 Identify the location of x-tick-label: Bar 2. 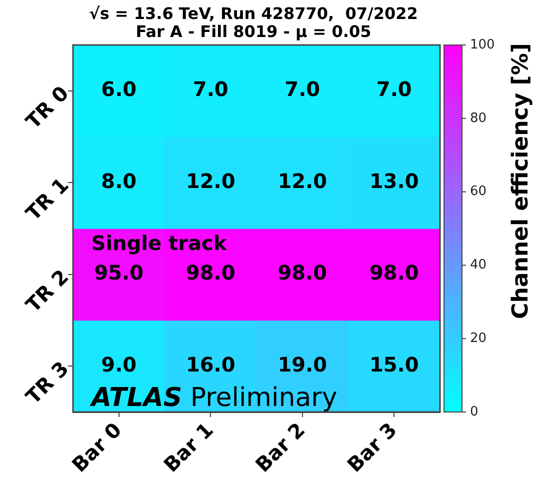
(280, 447).